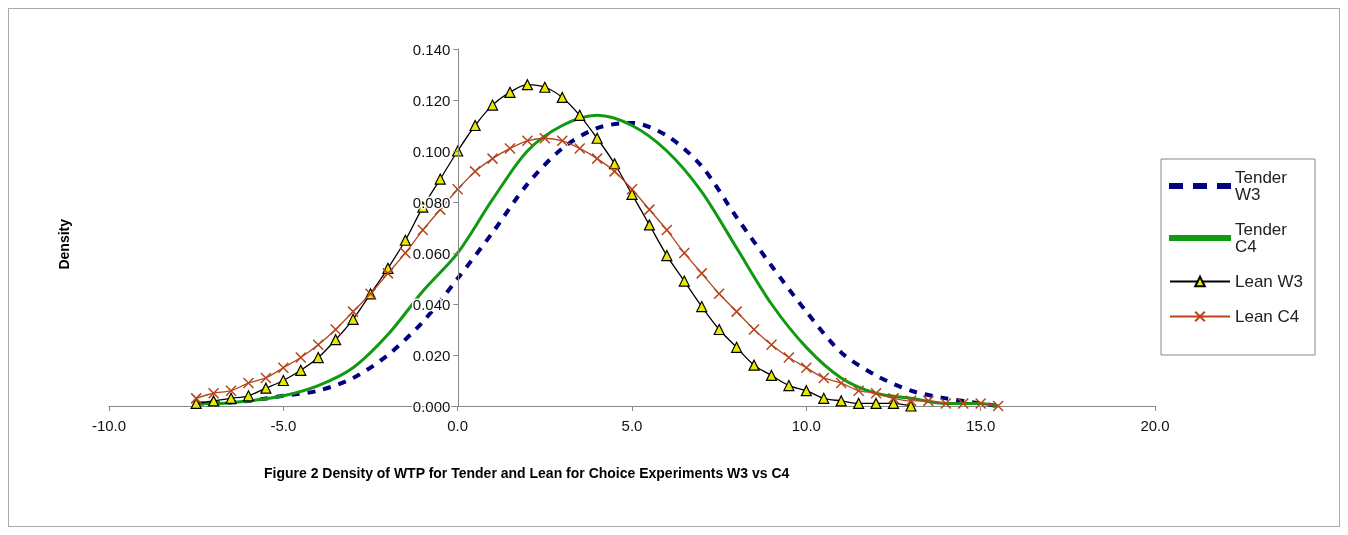  What do you see at coordinates (1267, 316) in the screenshot?
I see `legend-label: Lean C4` at bounding box center [1267, 316].